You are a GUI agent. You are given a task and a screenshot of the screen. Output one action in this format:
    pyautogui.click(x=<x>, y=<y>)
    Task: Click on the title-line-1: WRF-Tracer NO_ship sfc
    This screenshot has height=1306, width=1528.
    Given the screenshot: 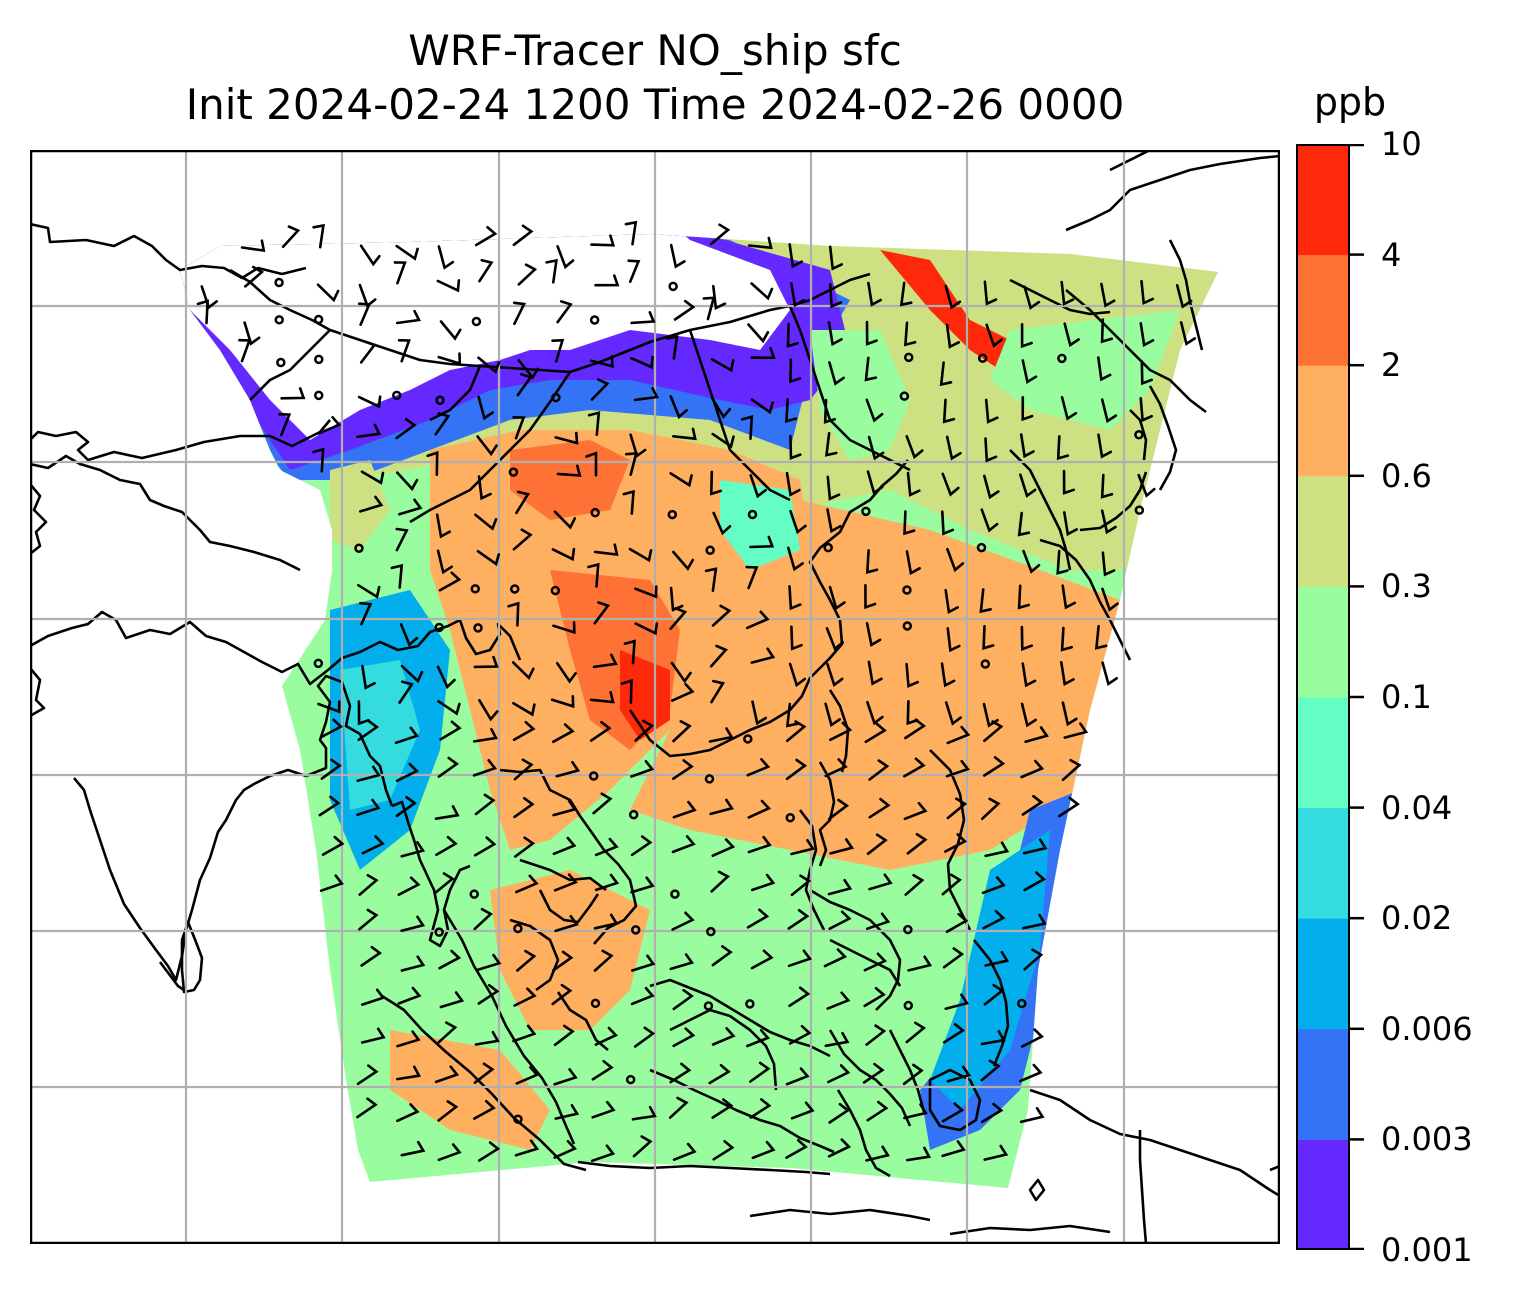 What is the action you would take?
    pyautogui.click(x=655, y=50)
    